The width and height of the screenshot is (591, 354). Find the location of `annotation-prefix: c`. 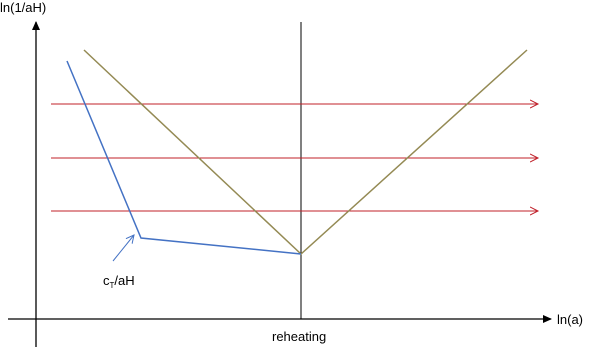

annotation-prefix: c is located at coordinates (106, 280).